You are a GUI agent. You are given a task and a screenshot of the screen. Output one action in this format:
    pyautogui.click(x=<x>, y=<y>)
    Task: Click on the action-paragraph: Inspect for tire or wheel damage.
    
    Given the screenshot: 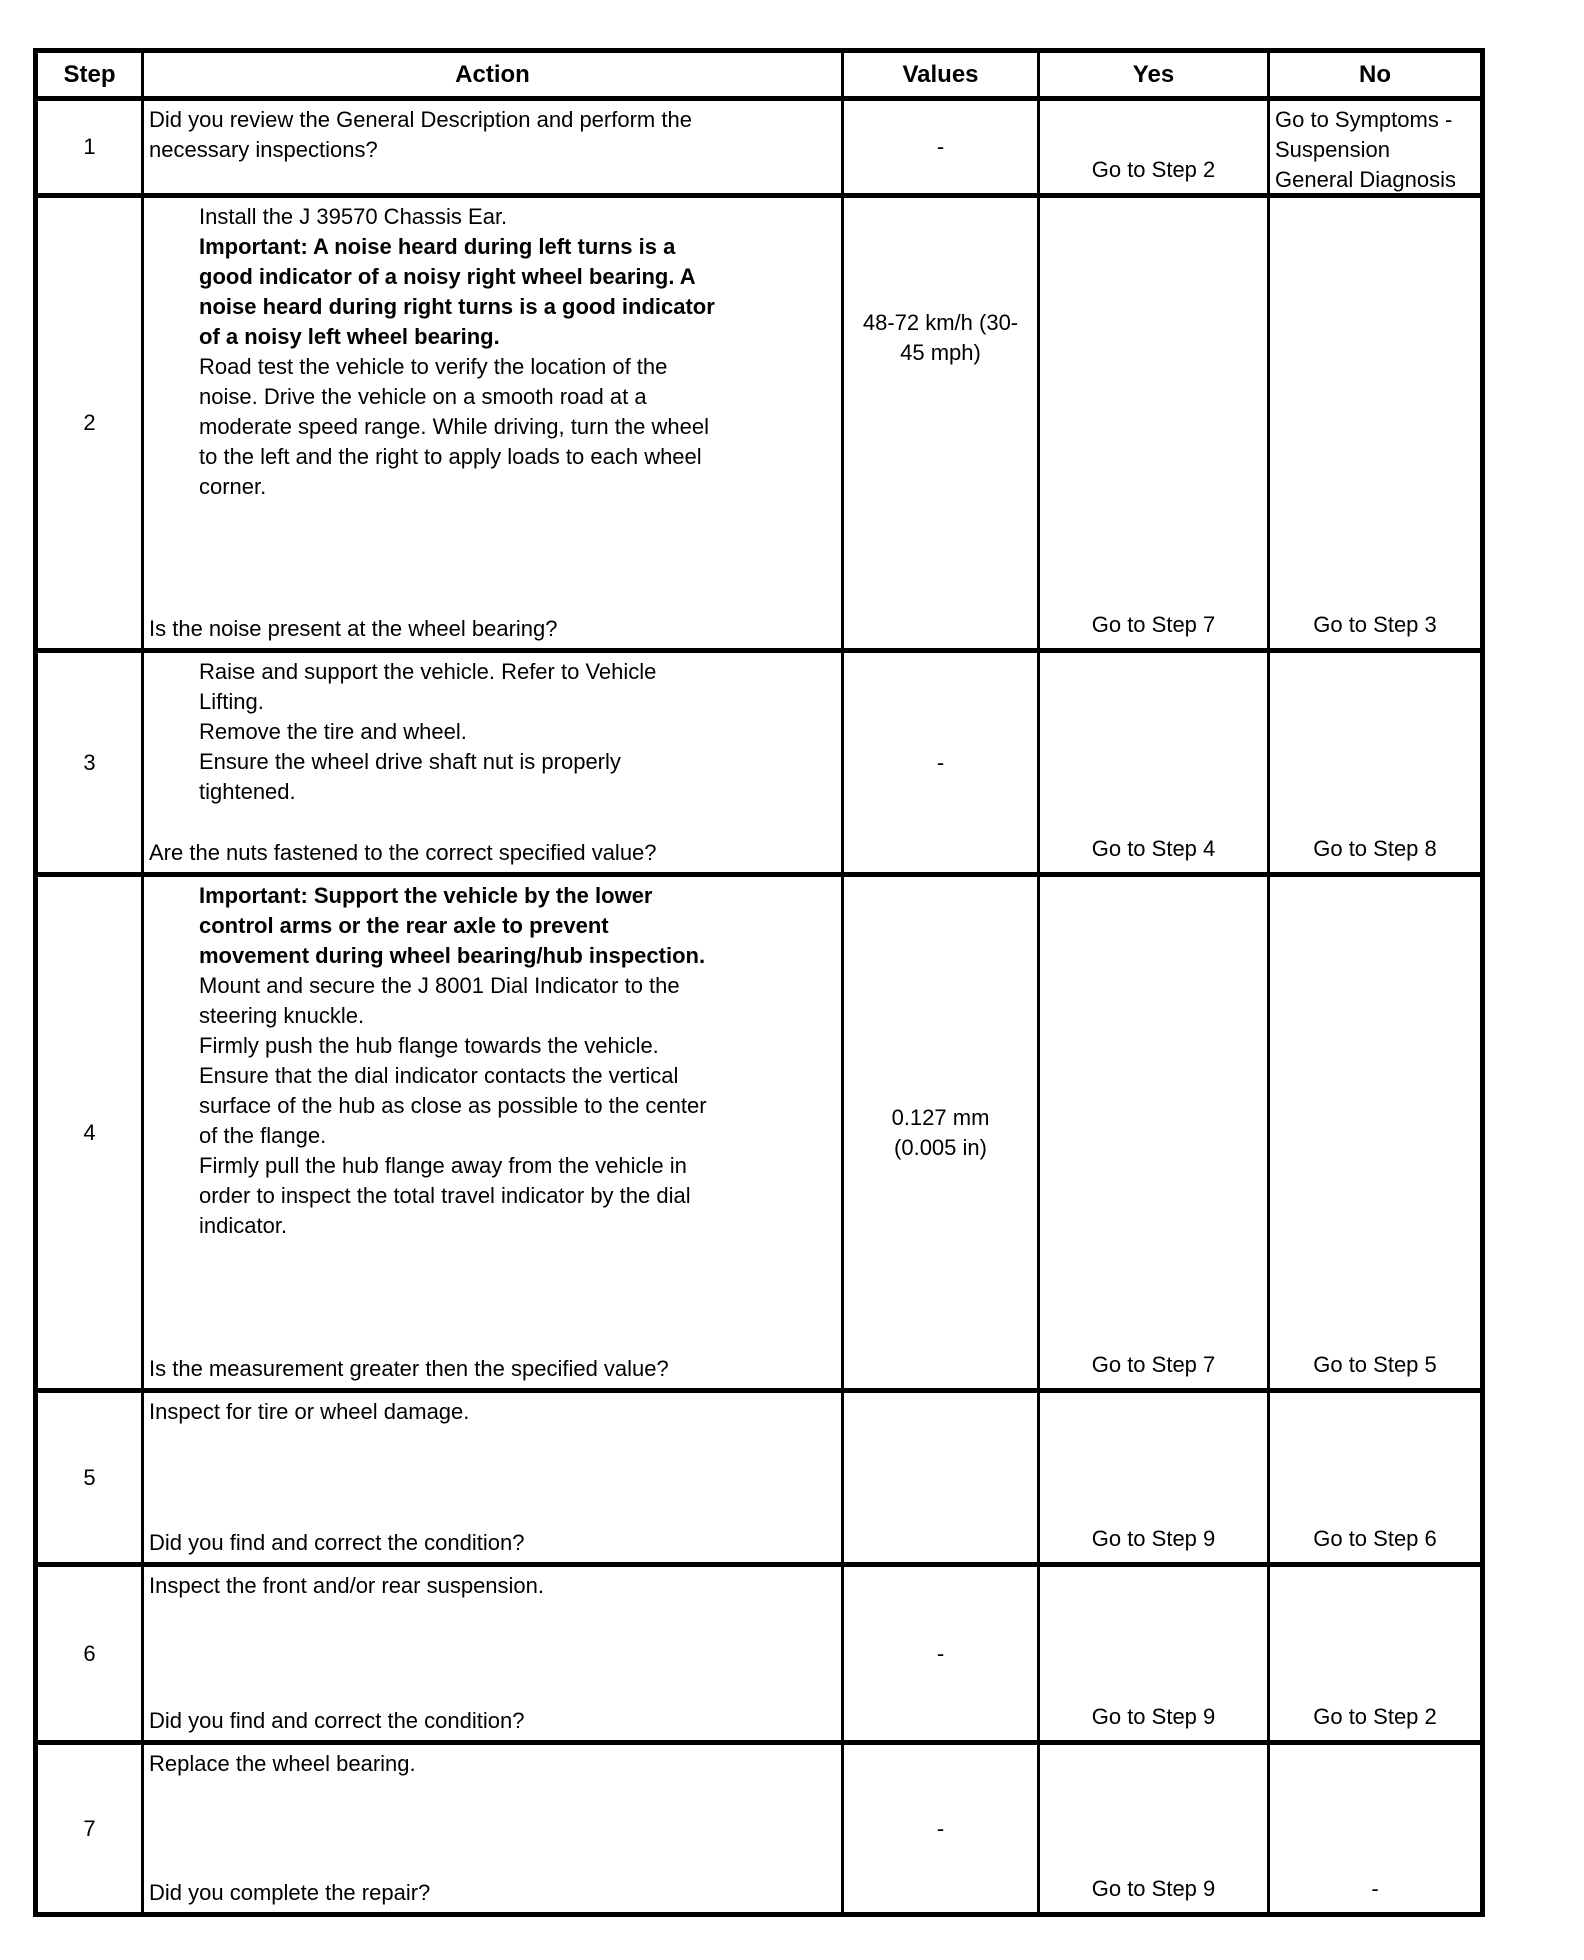 What is the action you would take?
    pyautogui.click(x=309, y=1411)
    